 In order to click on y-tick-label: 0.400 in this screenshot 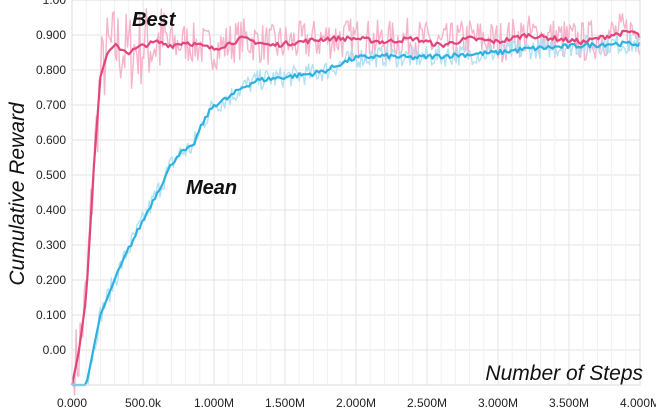, I will do `click(51, 210)`.